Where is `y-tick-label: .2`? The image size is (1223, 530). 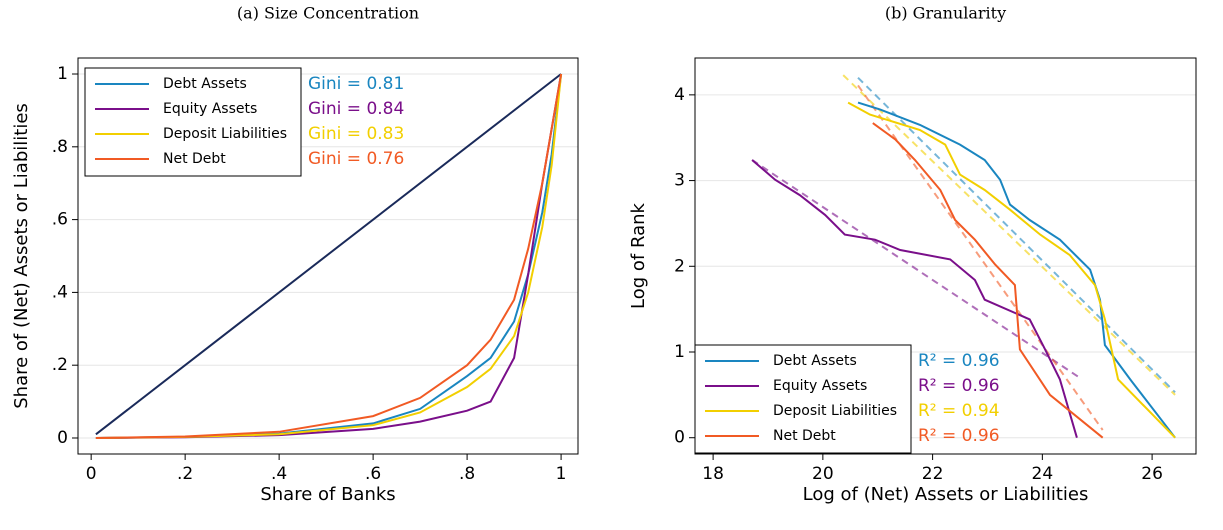 y-tick-label: .2 is located at coordinates (60, 365).